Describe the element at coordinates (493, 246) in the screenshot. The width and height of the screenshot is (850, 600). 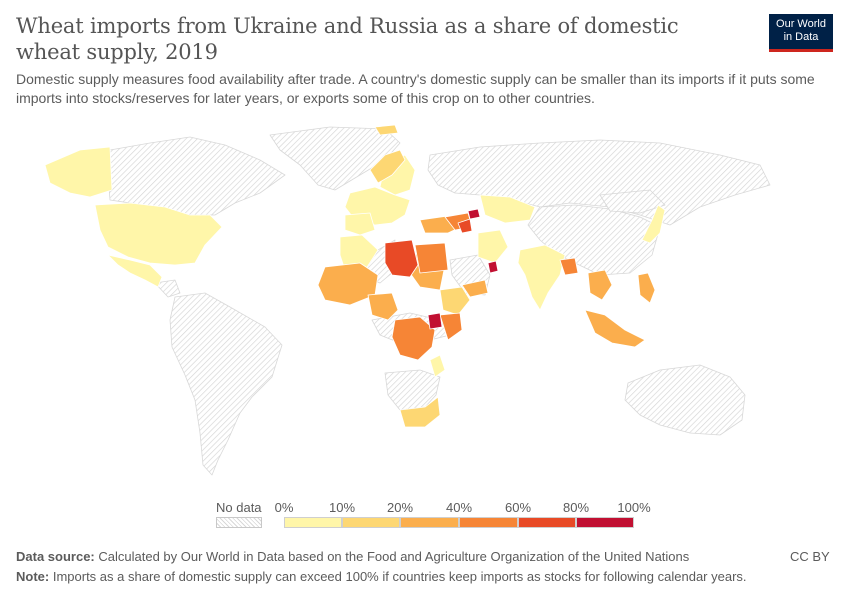
I see `iran` at that location.